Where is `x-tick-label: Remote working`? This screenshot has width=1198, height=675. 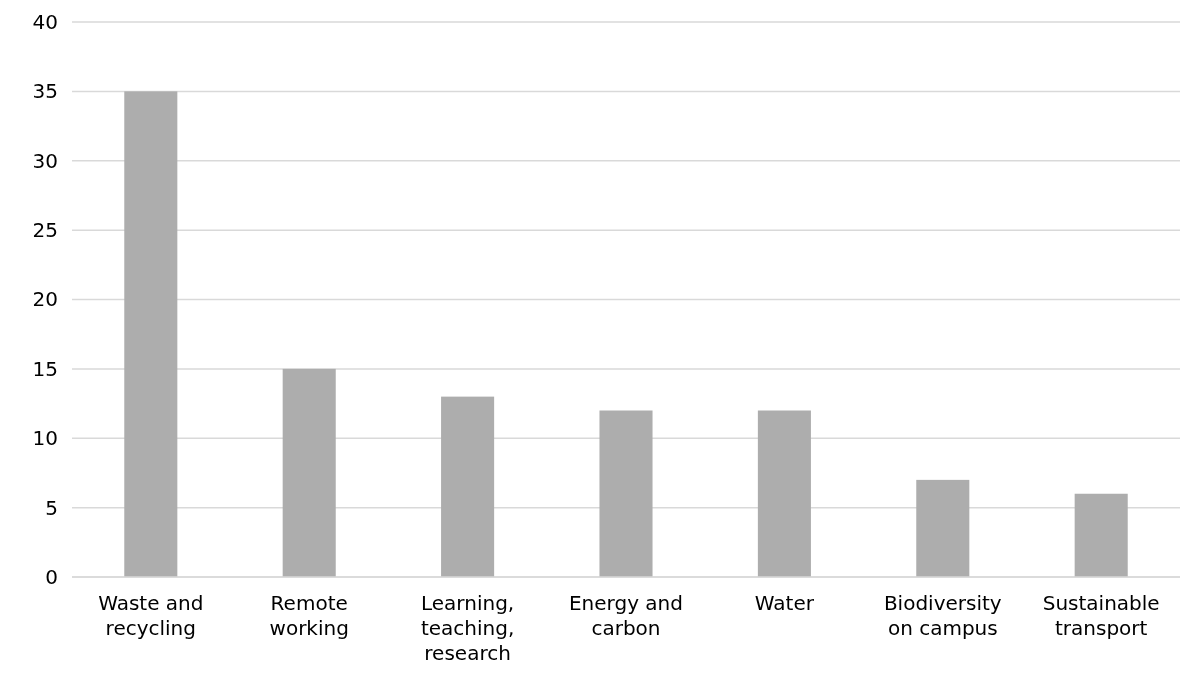
x-tick-label: Remote working is located at coordinates (309, 615).